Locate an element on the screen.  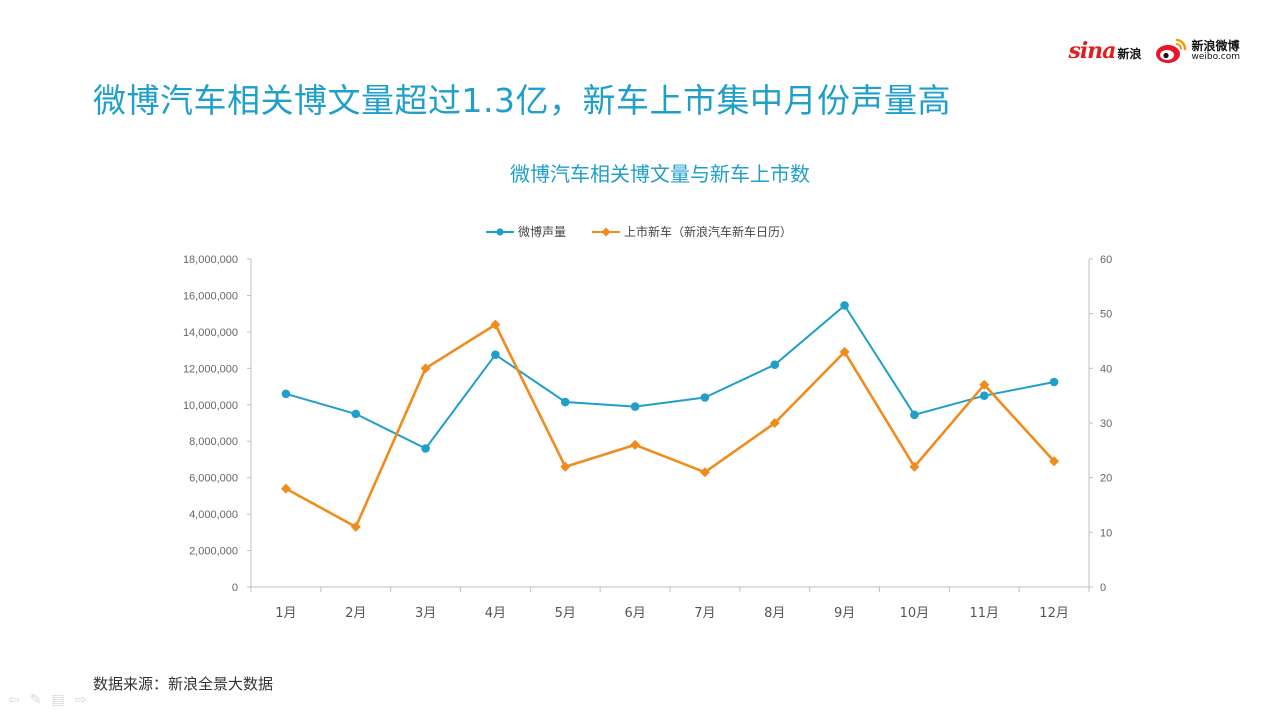
x-tick-label: 6月 is located at coordinates (634, 613).